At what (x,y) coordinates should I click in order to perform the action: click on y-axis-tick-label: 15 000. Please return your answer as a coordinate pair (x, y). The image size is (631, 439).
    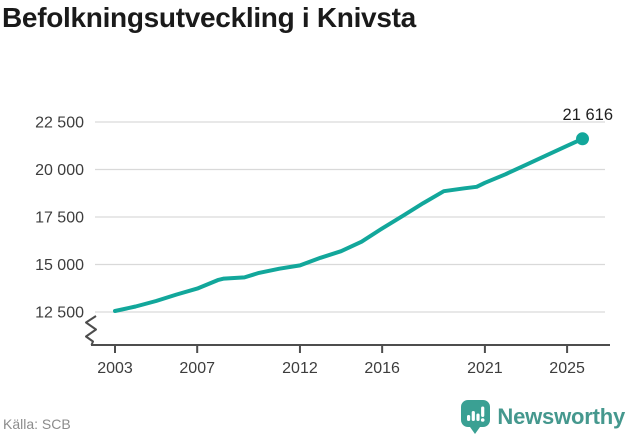
    Looking at the image, I should click on (59, 265).